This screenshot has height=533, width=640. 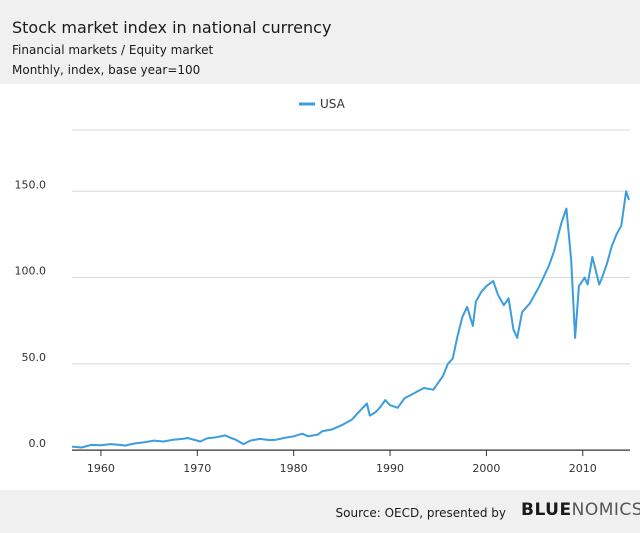 What do you see at coordinates (106, 70) in the screenshot?
I see `chart-subtitle-units: Monthly, index, base year=100` at bounding box center [106, 70].